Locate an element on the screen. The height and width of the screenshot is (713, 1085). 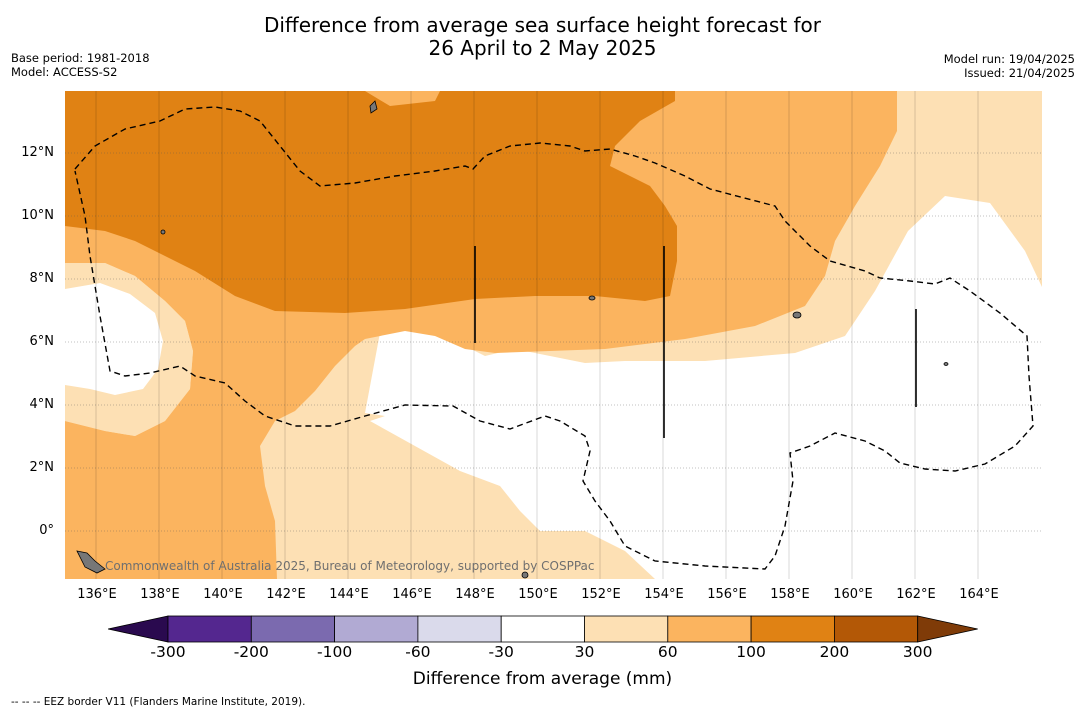
colorbar-tick-label: -100 is located at coordinates (335, 652).